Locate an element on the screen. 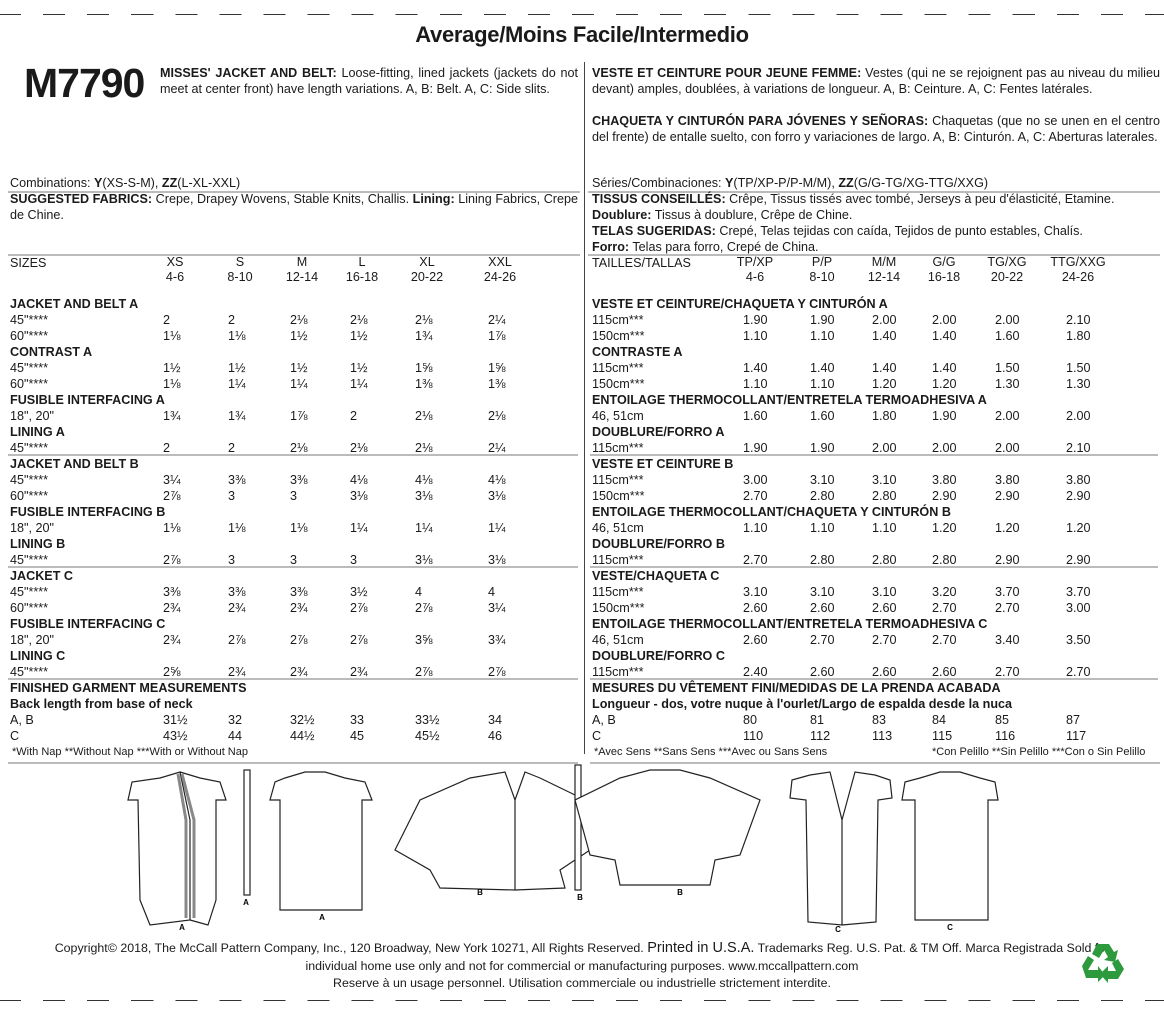  yardage-value: 33 is located at coordinates (357, 720).